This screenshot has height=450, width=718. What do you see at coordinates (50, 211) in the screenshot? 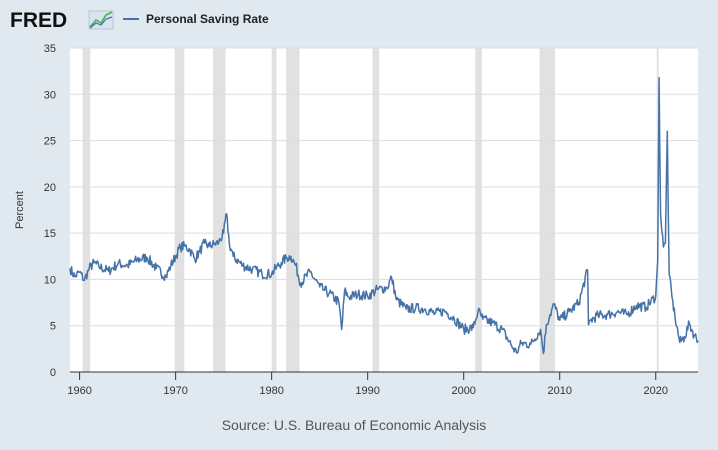
I see `y-axis: 0 5 10 15 20 25 30 35` at bounding box center [50, 211].